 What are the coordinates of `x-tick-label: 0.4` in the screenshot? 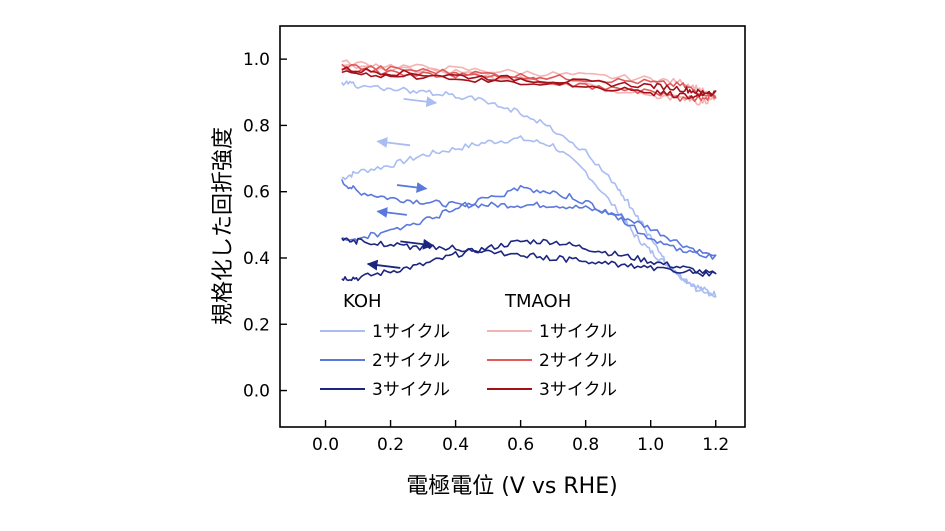 It's located at (455, 445).